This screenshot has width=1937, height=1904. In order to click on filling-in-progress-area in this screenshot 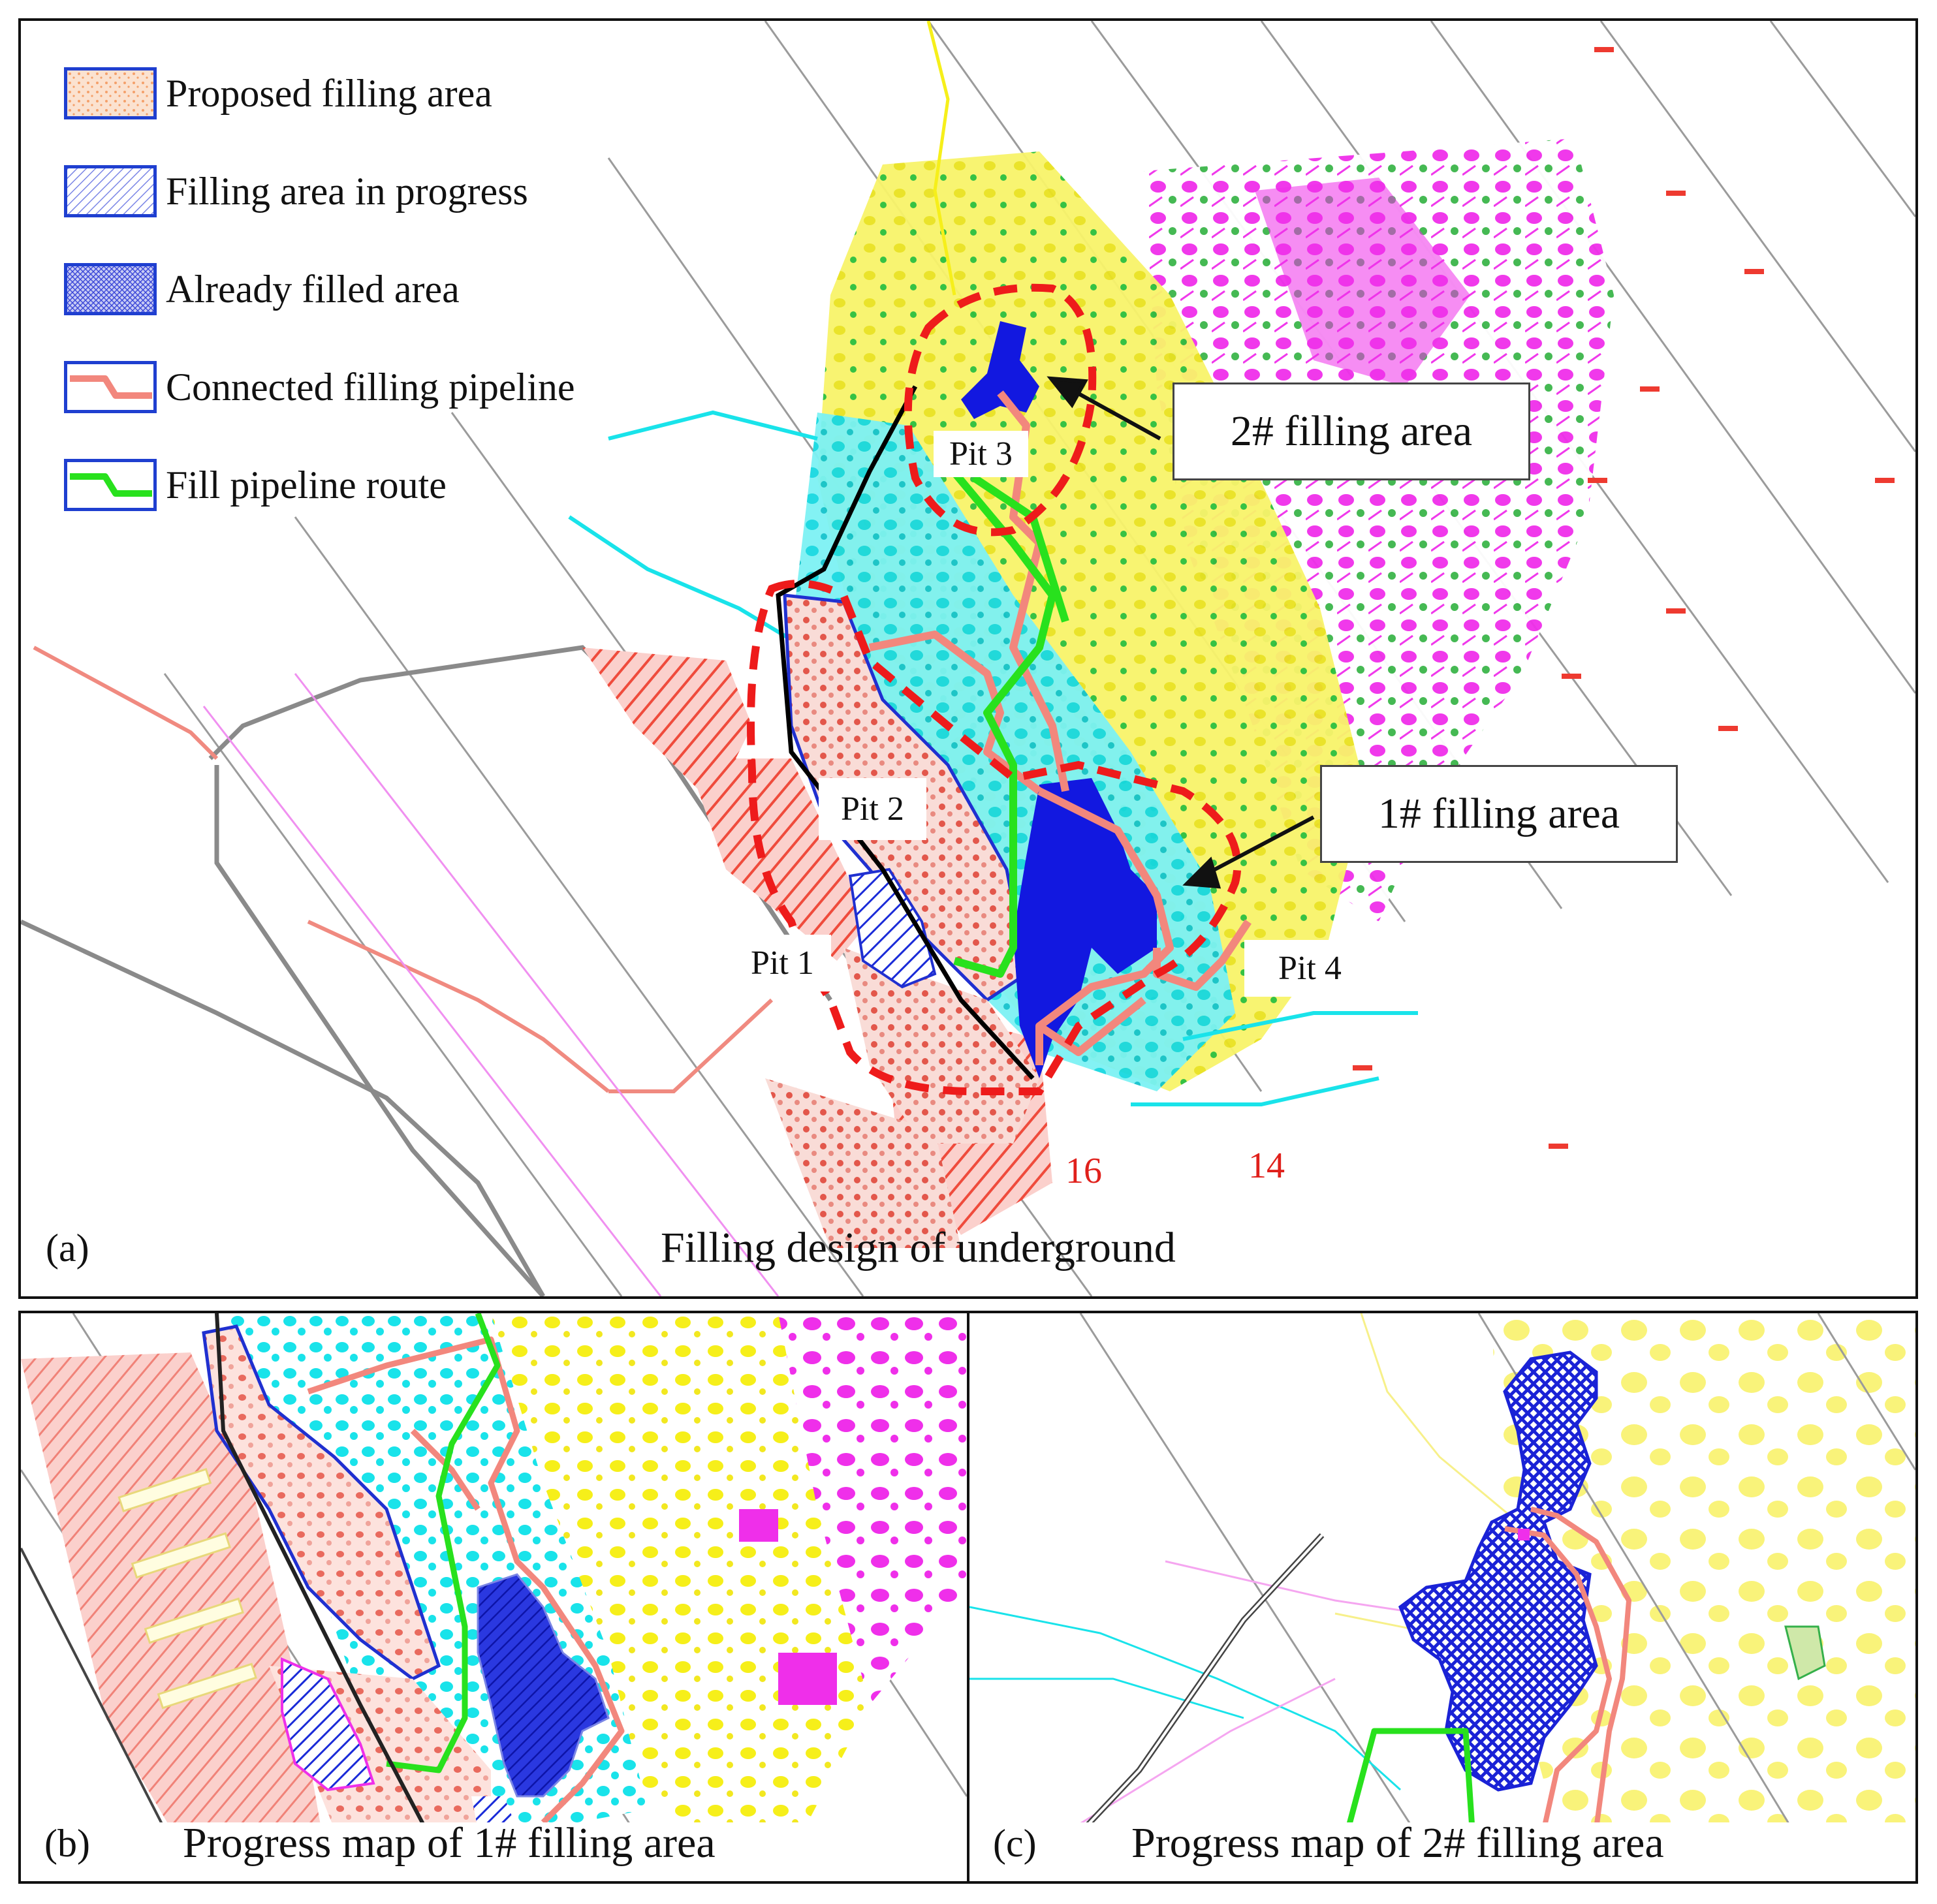, I will do `click(892, 928)`.